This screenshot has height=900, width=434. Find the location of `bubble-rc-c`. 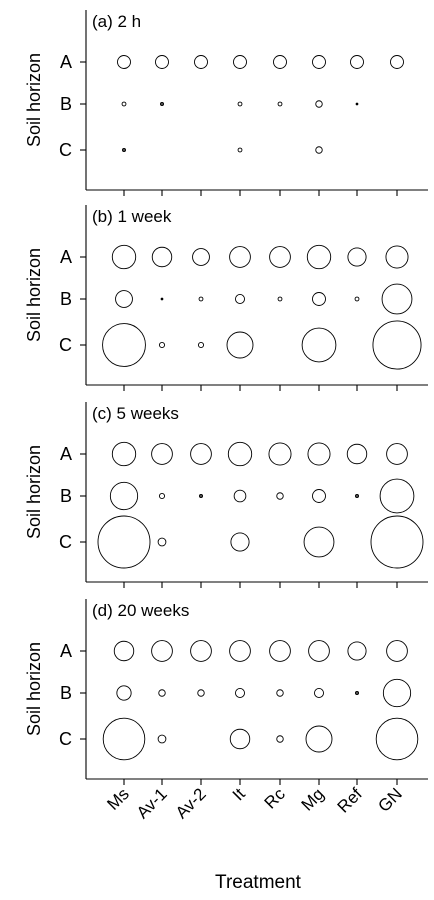

bubble-rc-c is located at coordinates (280, 739).